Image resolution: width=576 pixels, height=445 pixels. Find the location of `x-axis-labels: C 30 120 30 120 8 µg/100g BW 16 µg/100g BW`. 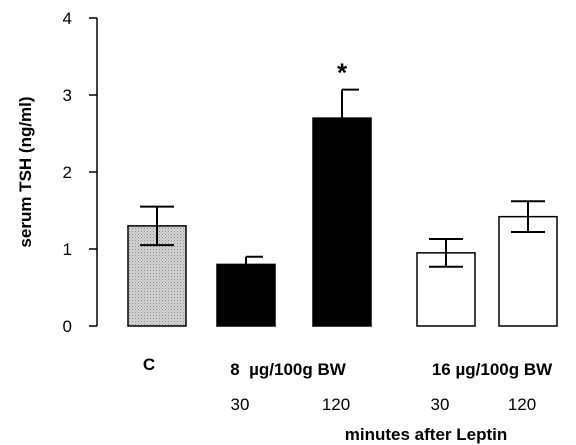

x-axis-labels: C 30 120 30 120 8 µg/100g BW 16 µg/100g BW is located at coordinates (348, 384).